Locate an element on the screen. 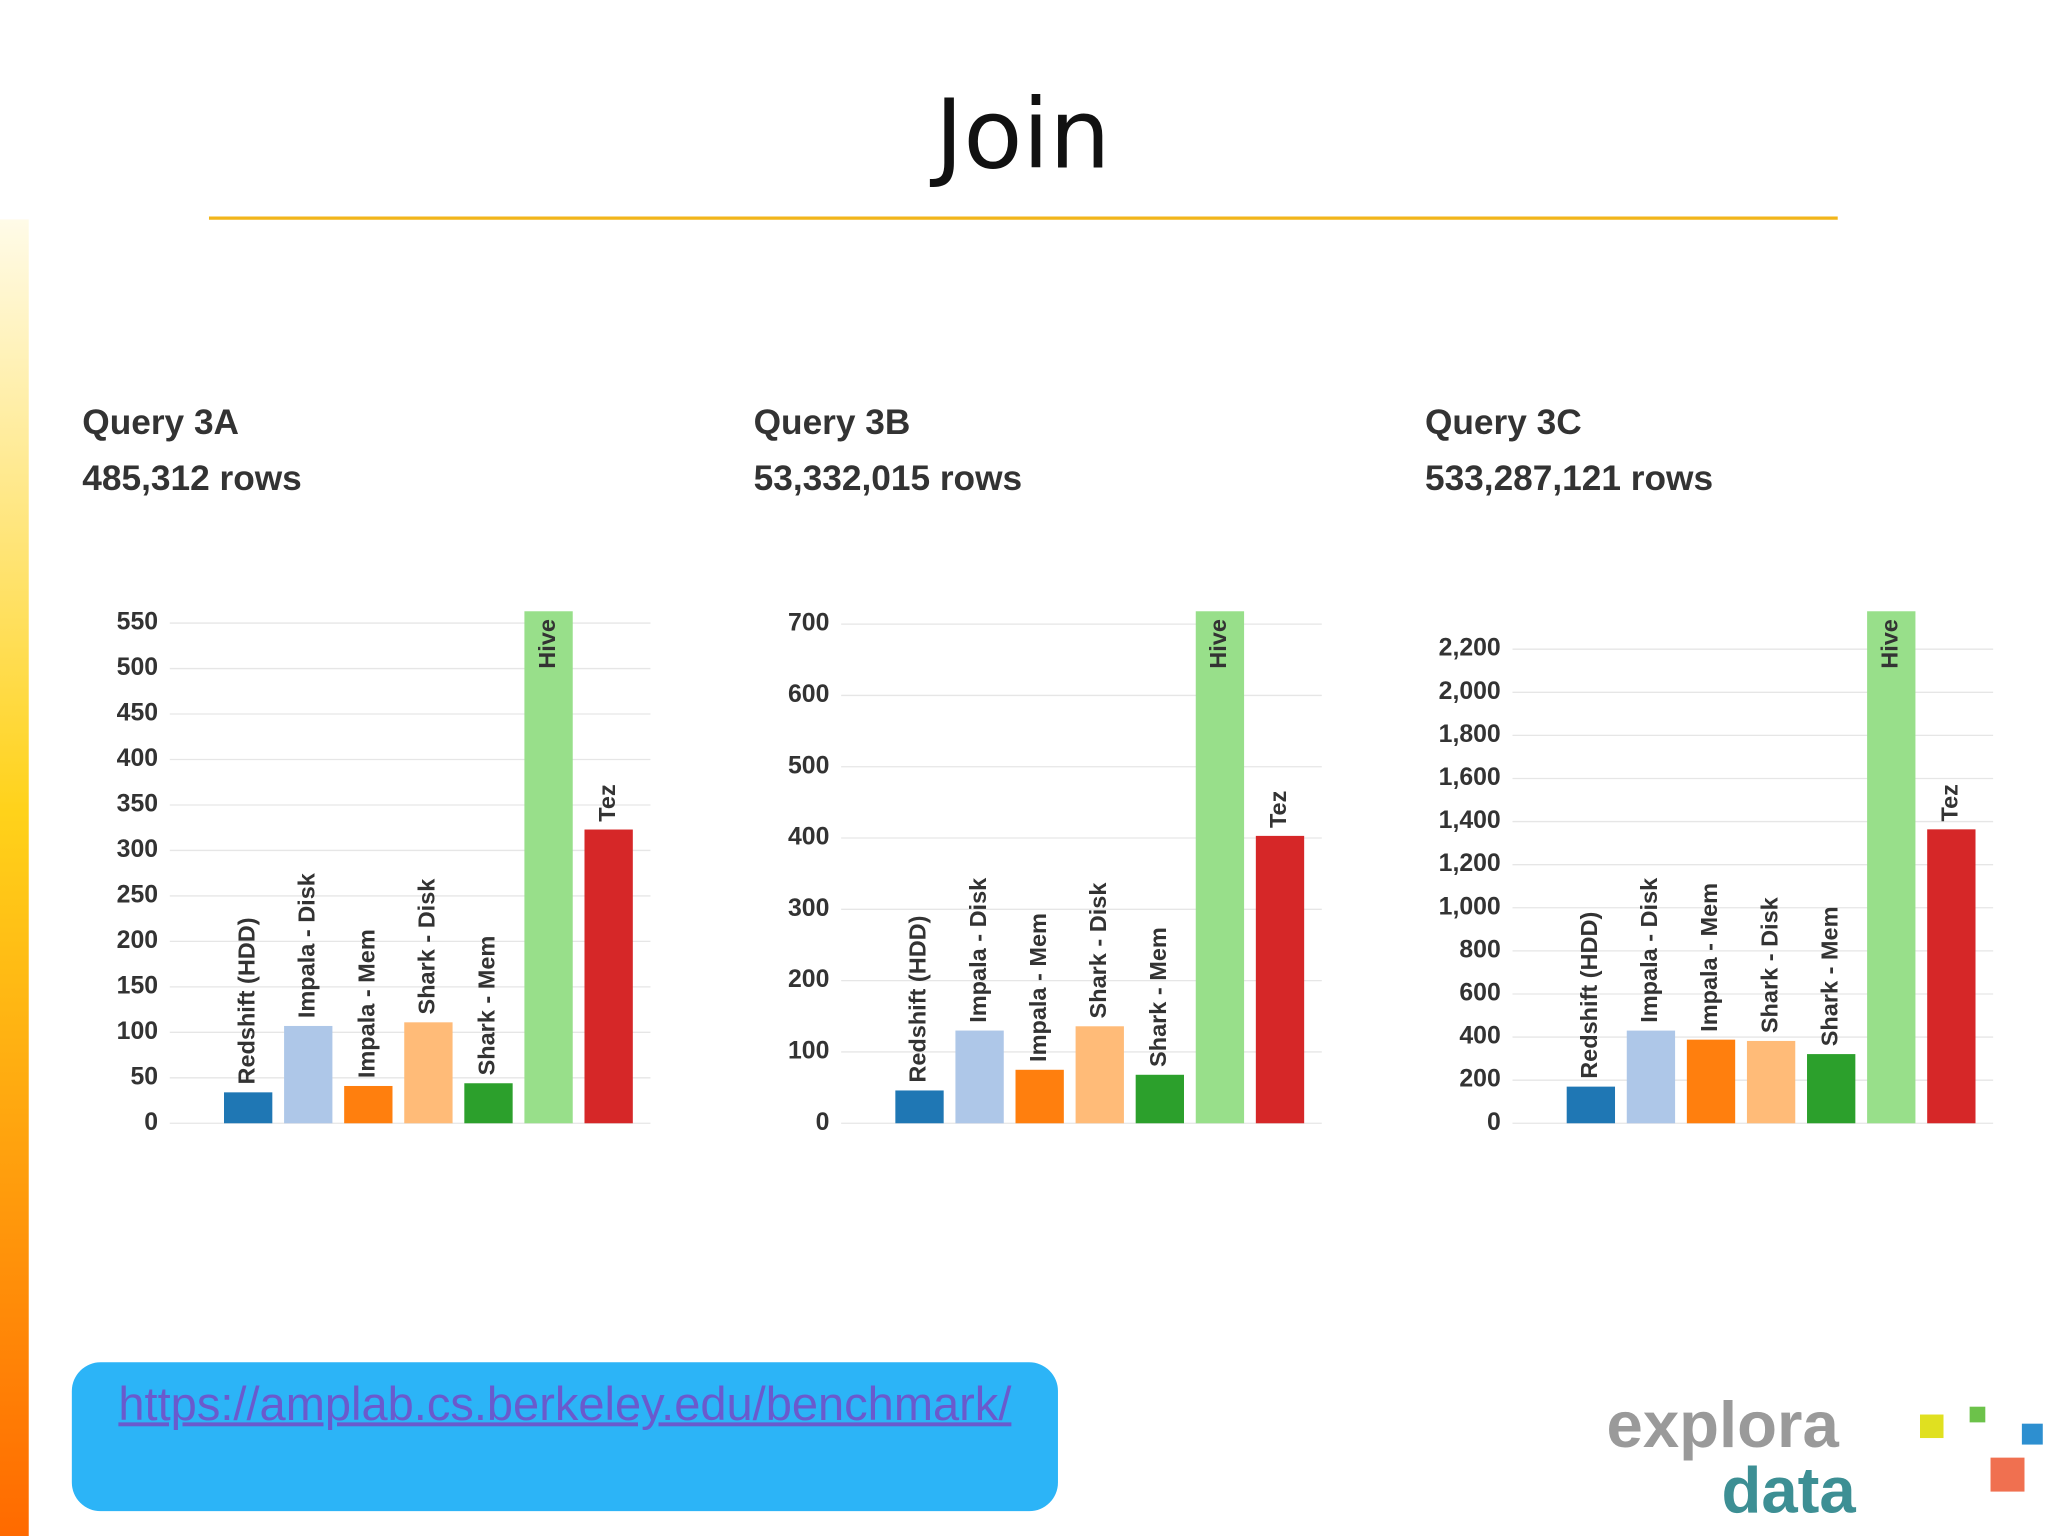  y-tick-label: 1,200 is located at coordinates (1470, 863).